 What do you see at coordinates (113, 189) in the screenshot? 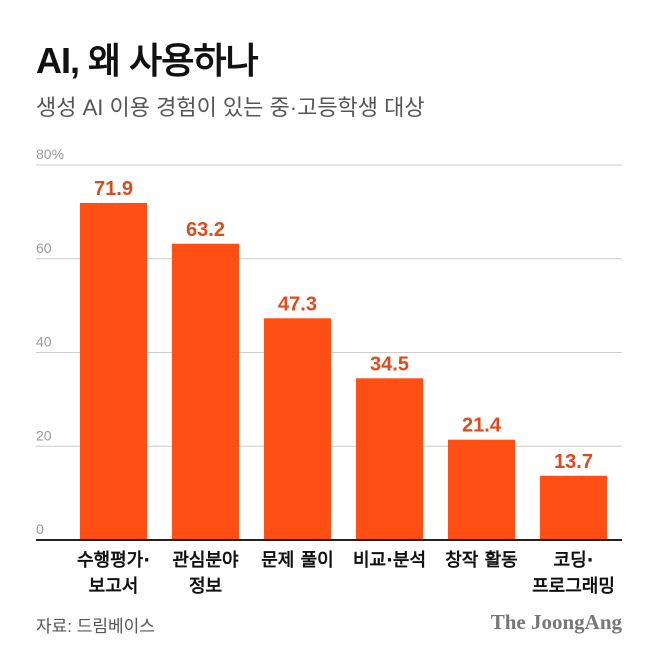
I see `data-label: 71.9` at bounding box center [113, 189].